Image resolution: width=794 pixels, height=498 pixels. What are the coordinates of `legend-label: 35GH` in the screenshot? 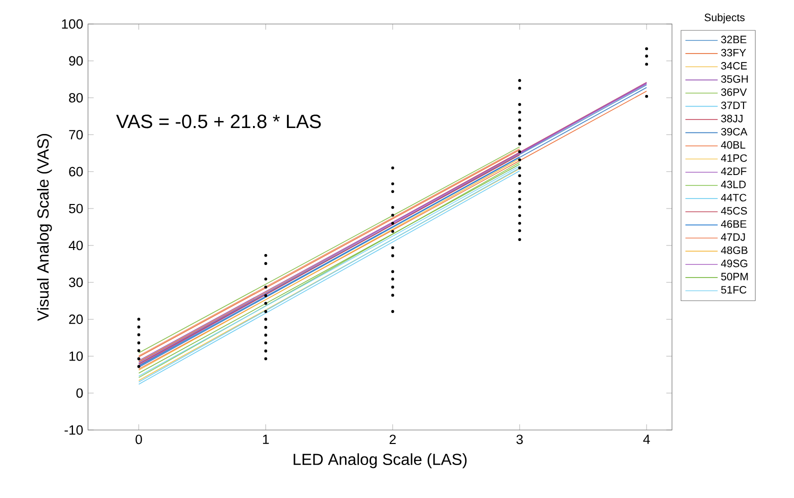 It's located at (734, 79).